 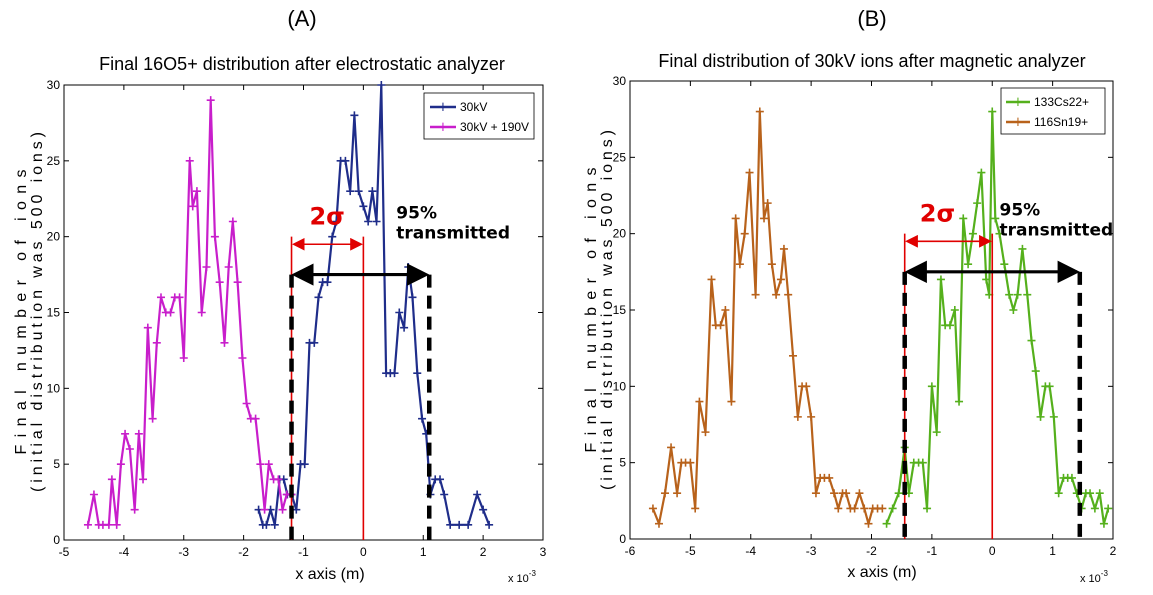 I want to click on x-tick-label: 2, so click(x=1113, y=551).